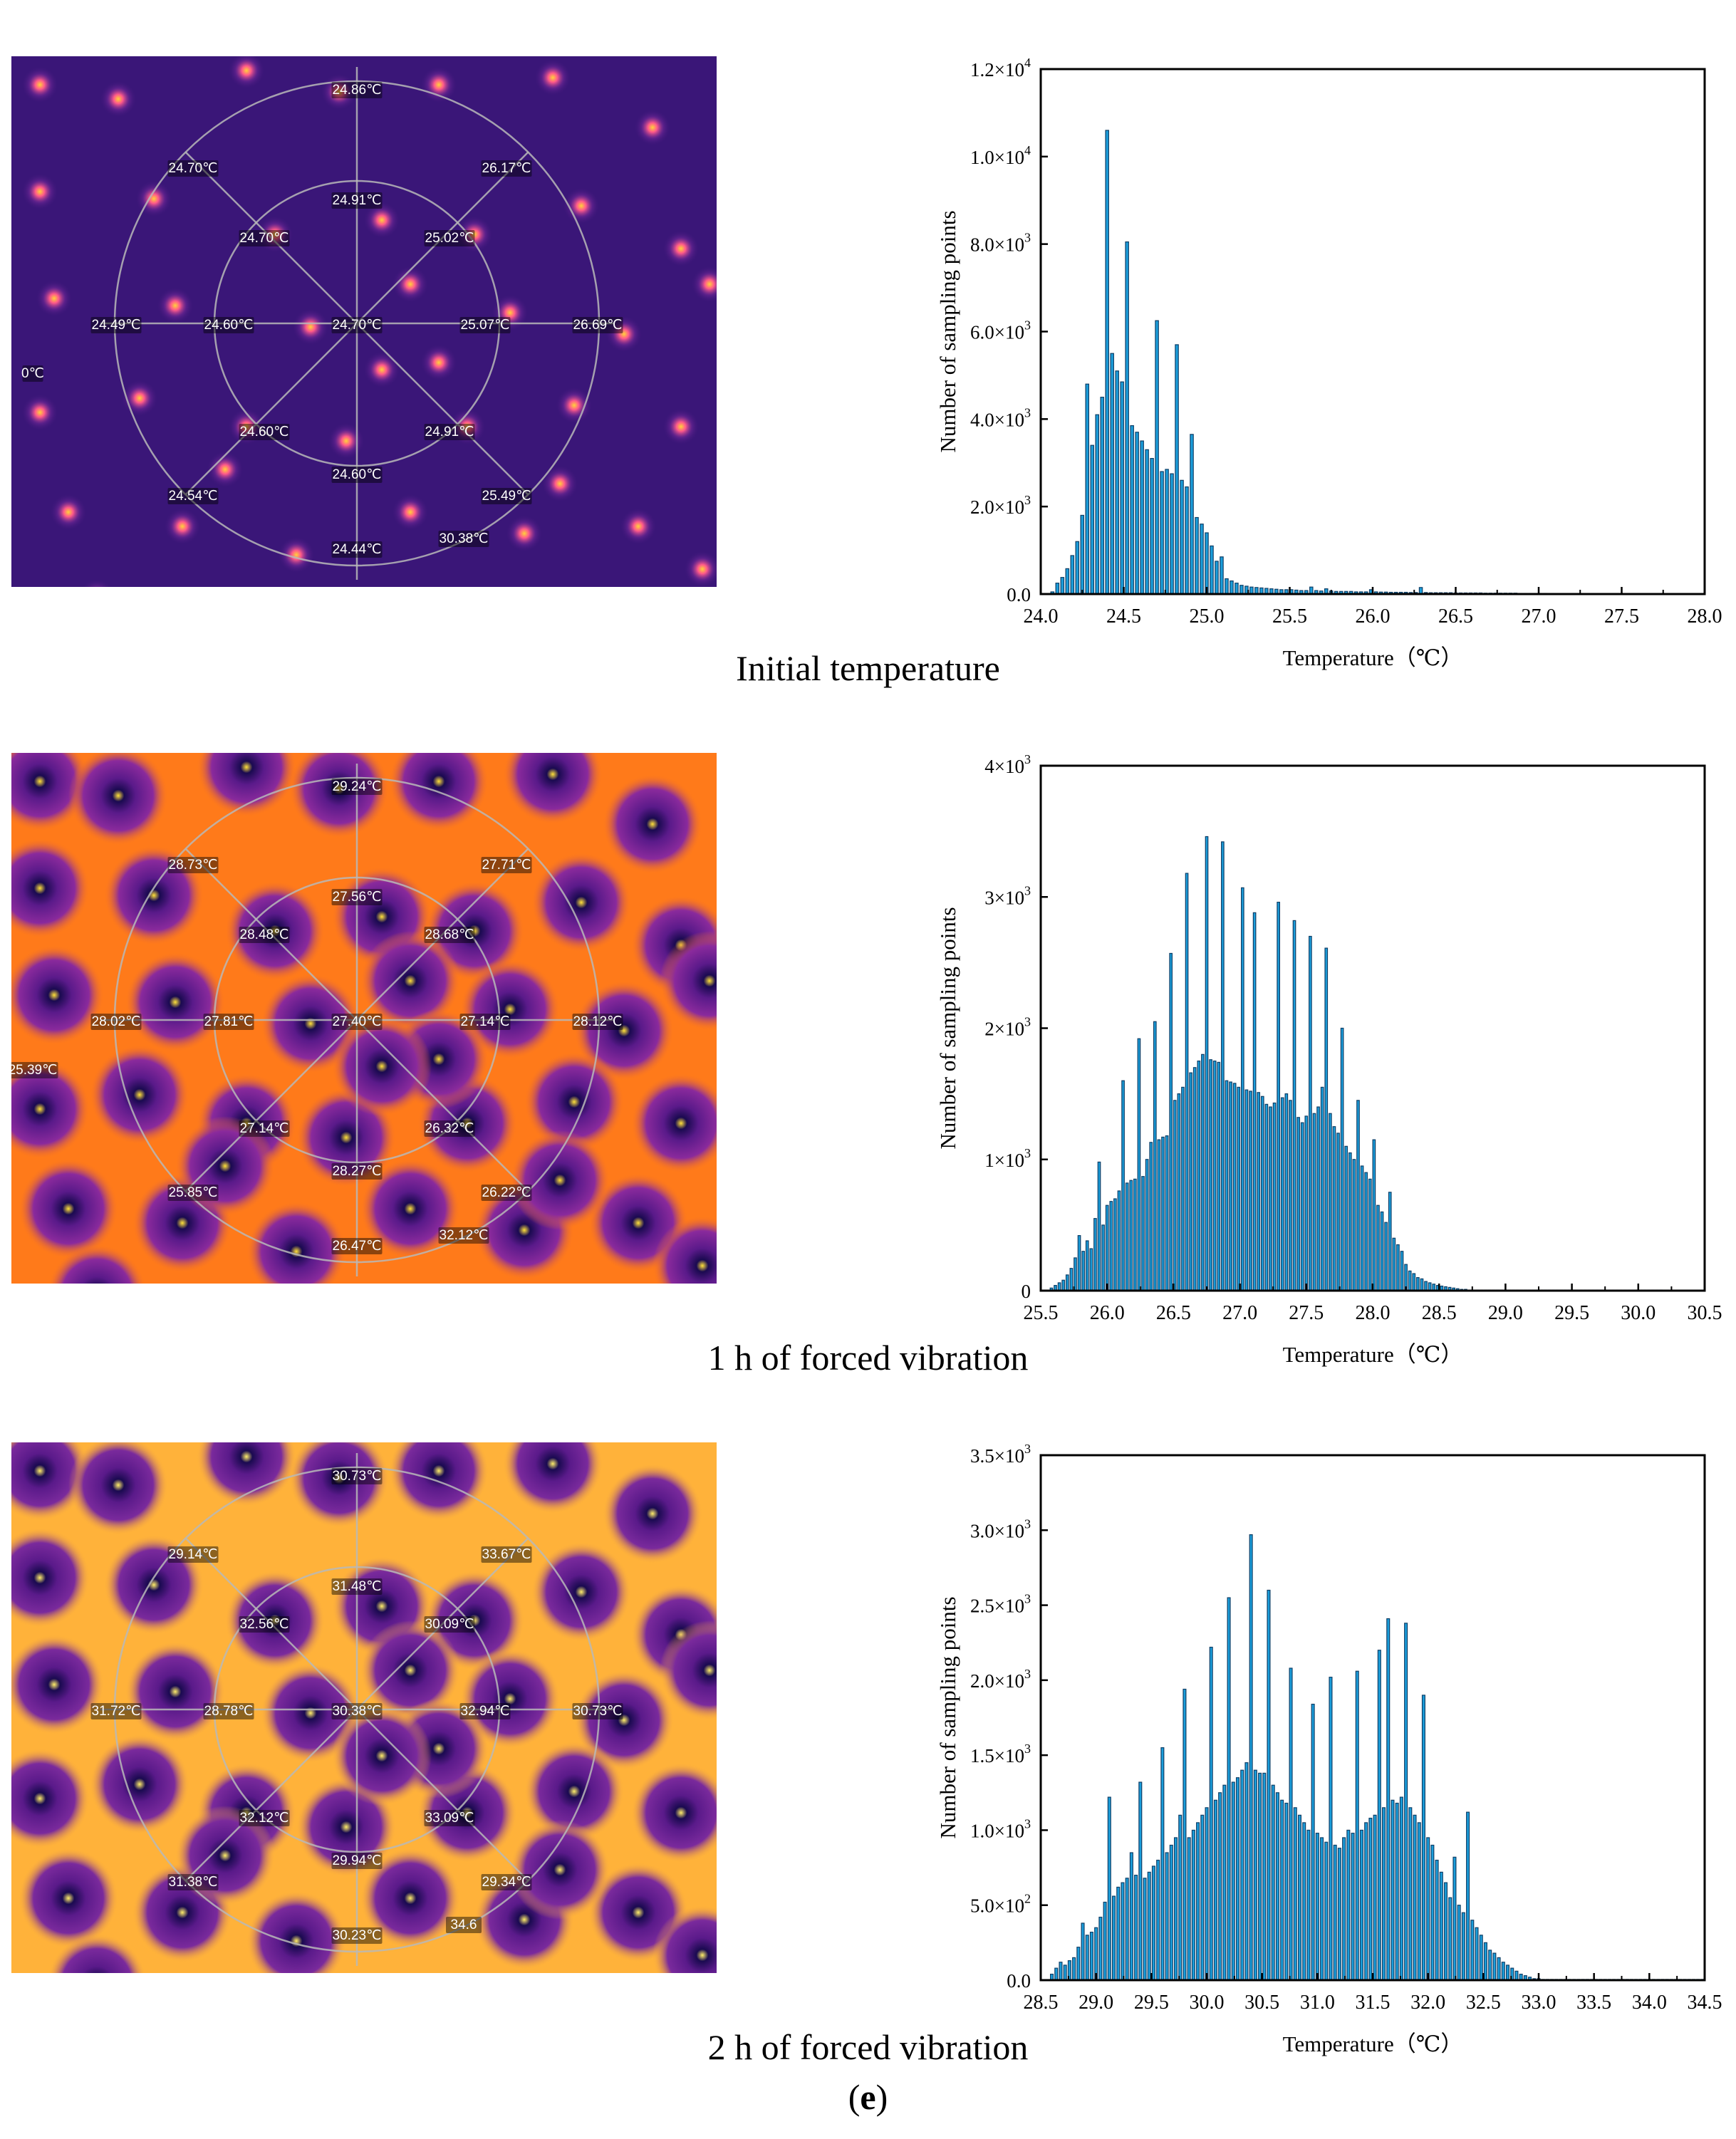 The width and height of the screenshot is (1736, 2139). I want to click on y-tick-label: 1.5×10³, so click(1001, 1754).